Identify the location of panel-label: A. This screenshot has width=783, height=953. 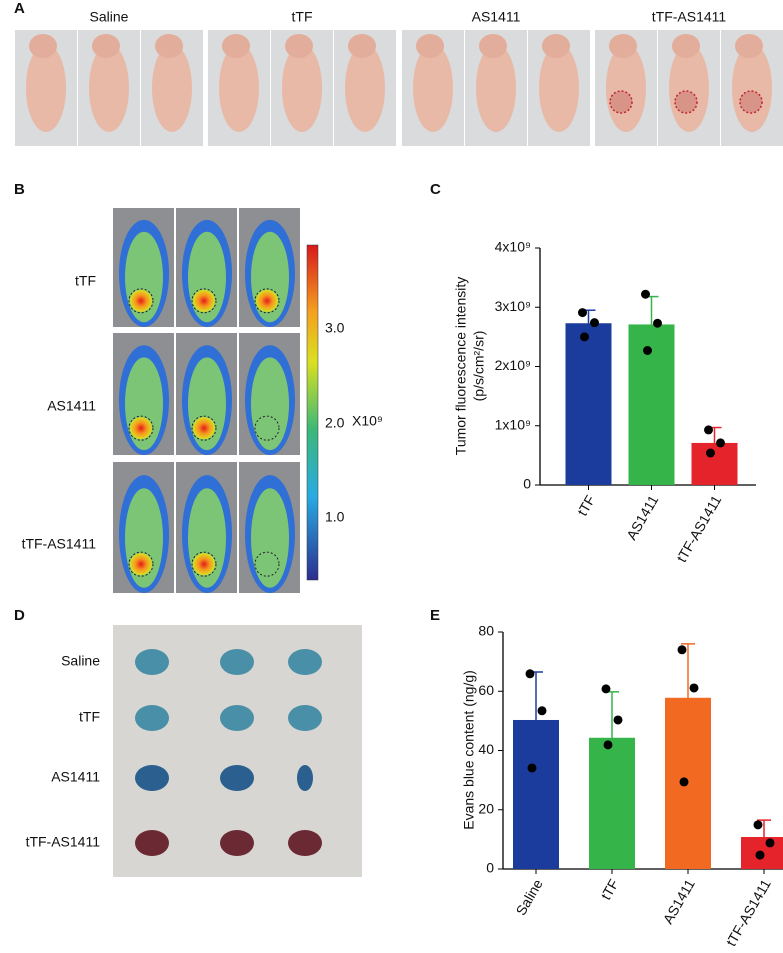
(19, 8).